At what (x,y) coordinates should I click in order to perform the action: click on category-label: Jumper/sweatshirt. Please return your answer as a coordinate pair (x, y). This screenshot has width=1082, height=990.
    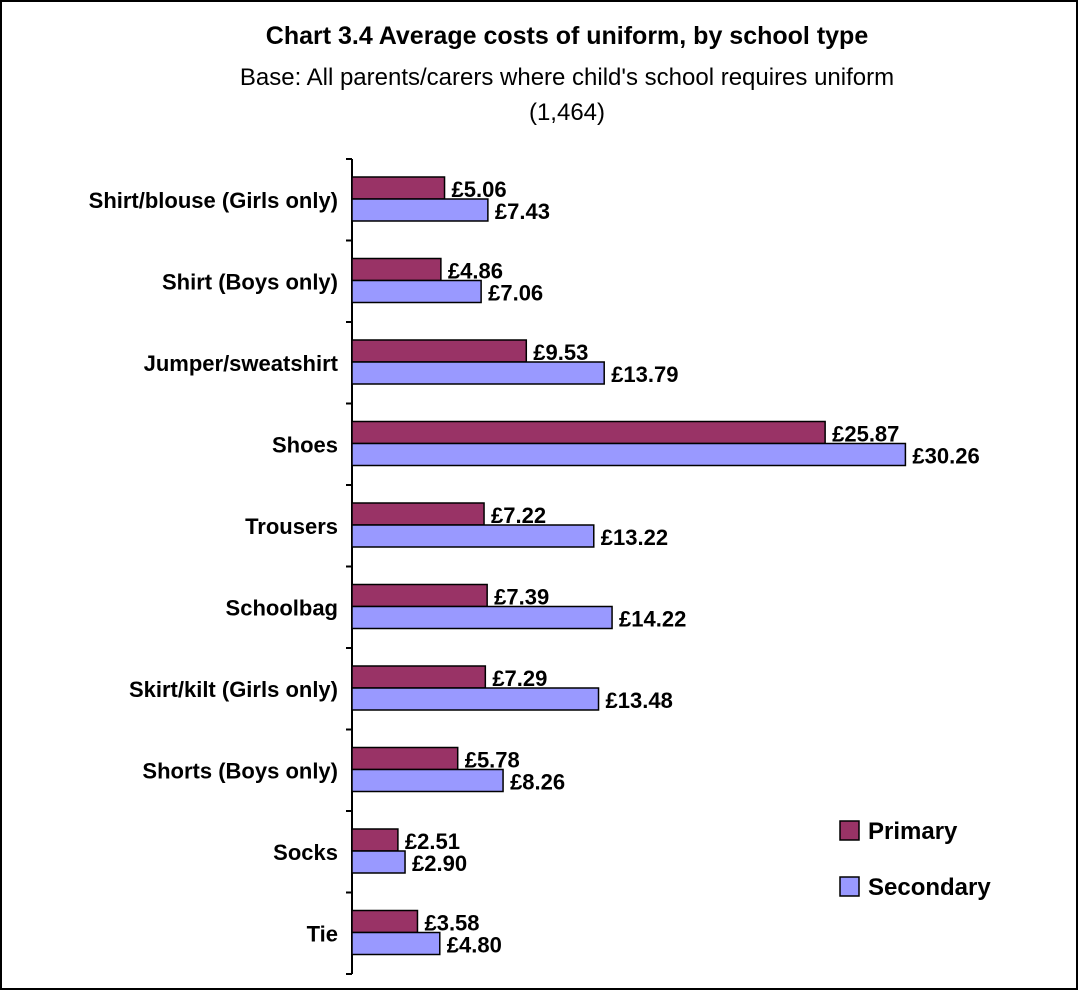
    Looking at the image, I should click on (241, 363).